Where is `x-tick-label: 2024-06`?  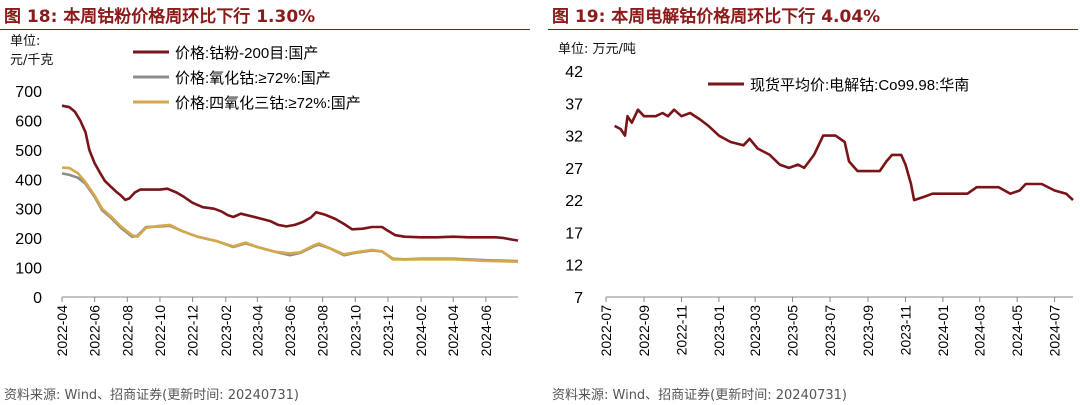 x-tick-label: 2024-06 is located at coordinates (486, 331).